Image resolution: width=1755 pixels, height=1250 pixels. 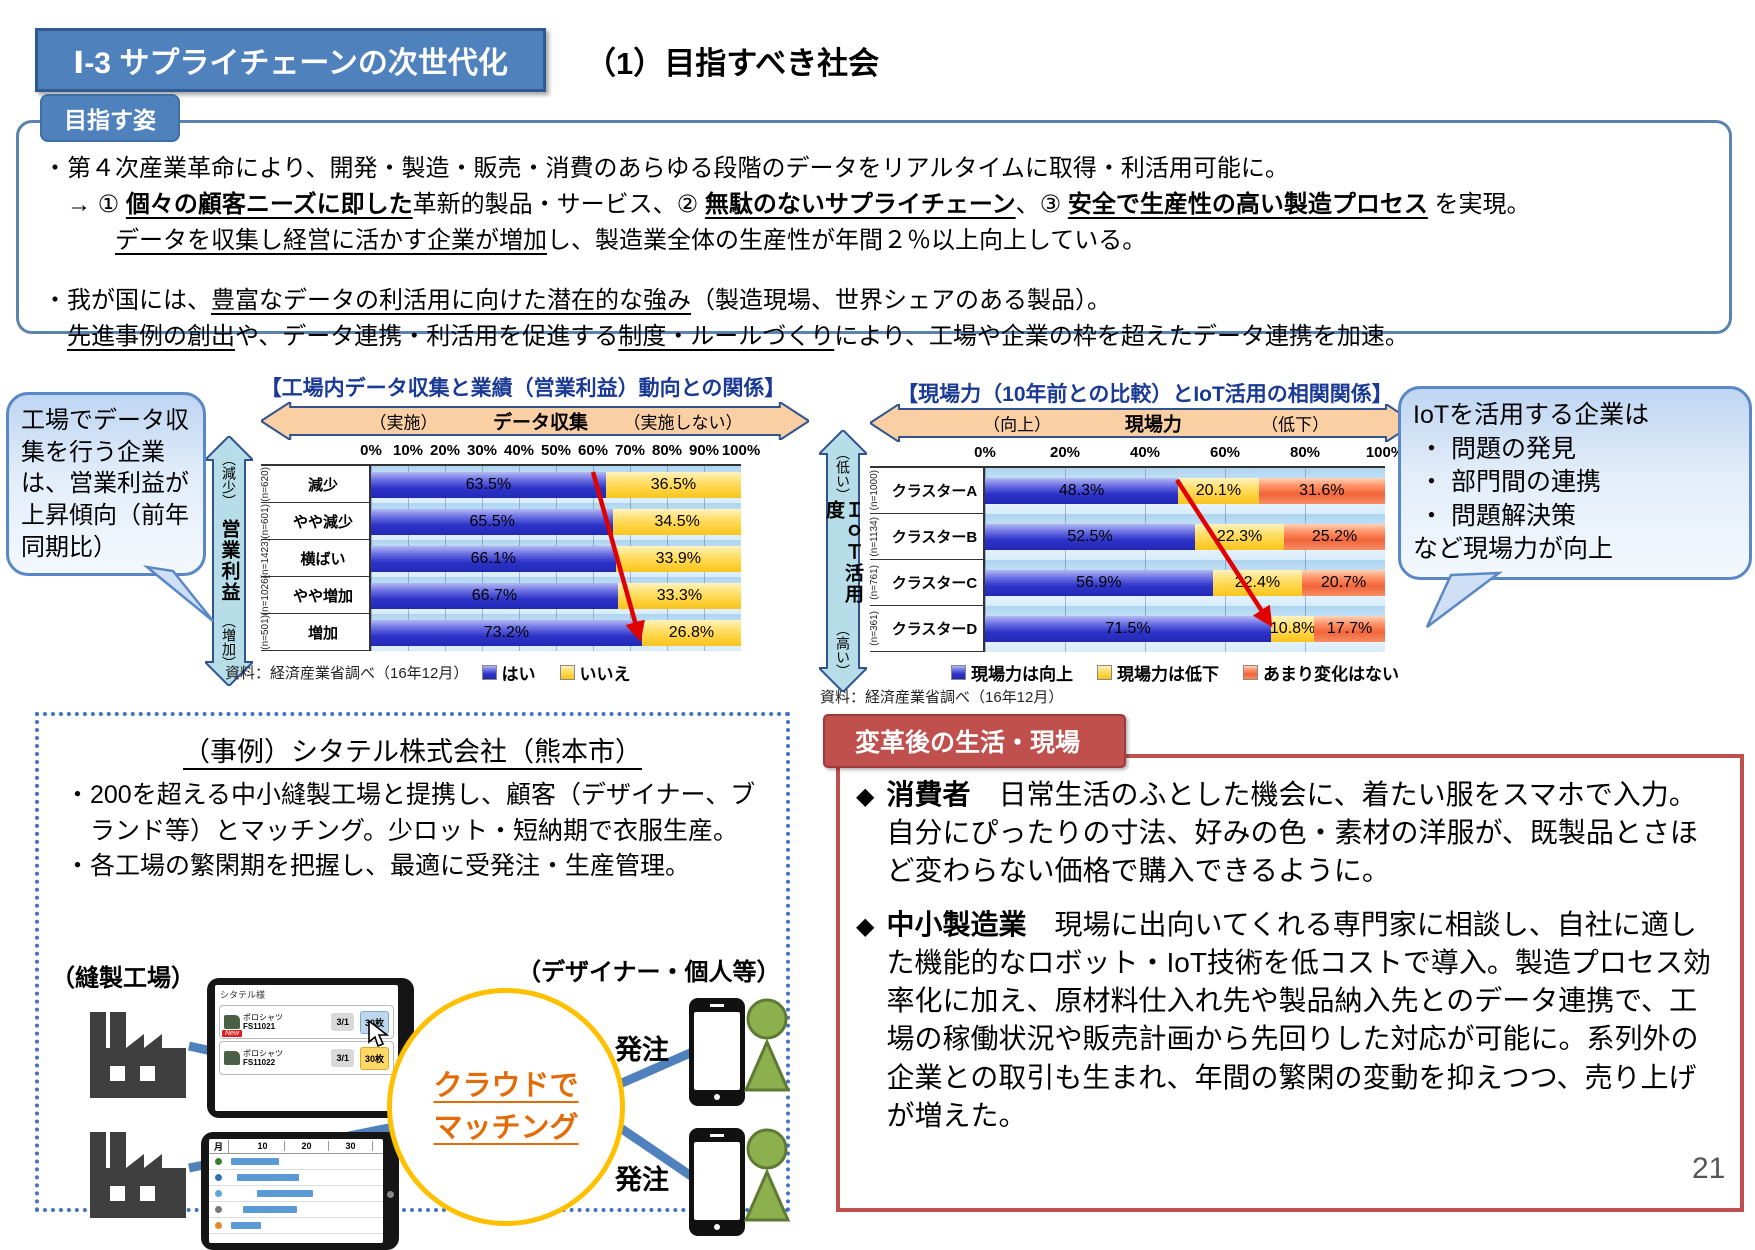 I want to click on axis-tick-label: 70%, so click(x=630, y=450).